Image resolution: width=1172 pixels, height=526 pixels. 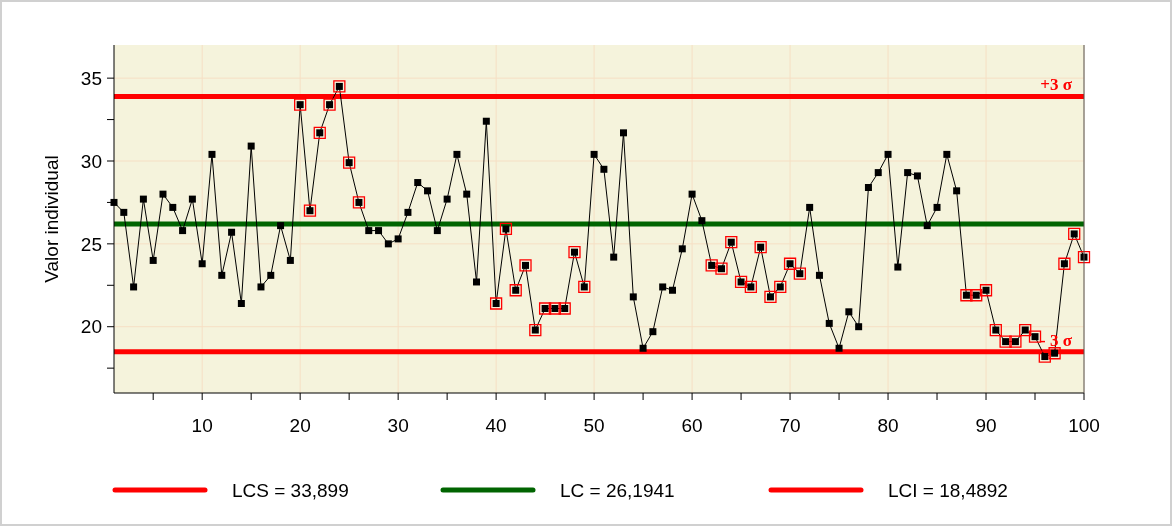 I want to click on x-tick-label: 70, so click(x=790, y=425).